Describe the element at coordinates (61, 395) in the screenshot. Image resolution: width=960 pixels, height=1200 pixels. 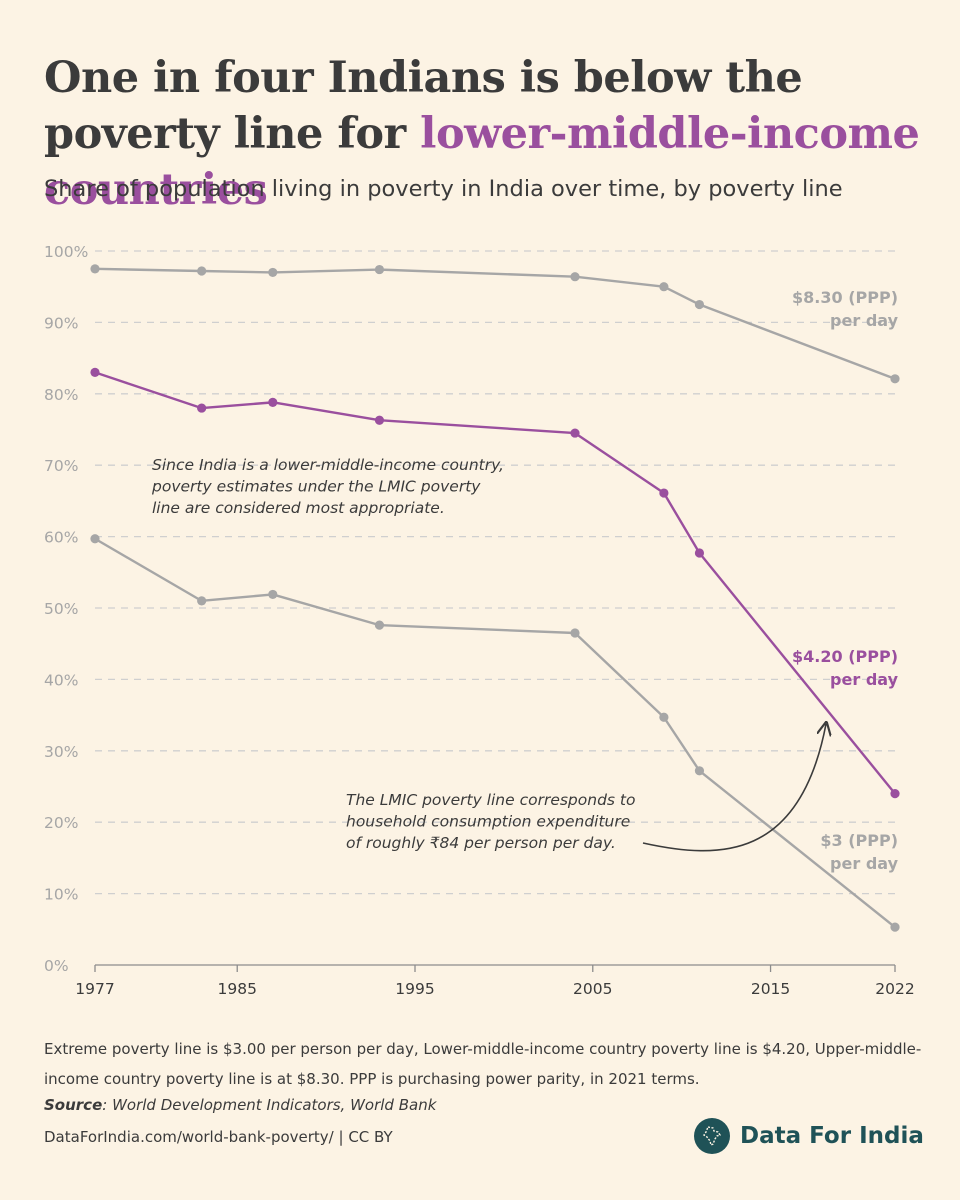
I see `y-tick-label: 80%` at that location.